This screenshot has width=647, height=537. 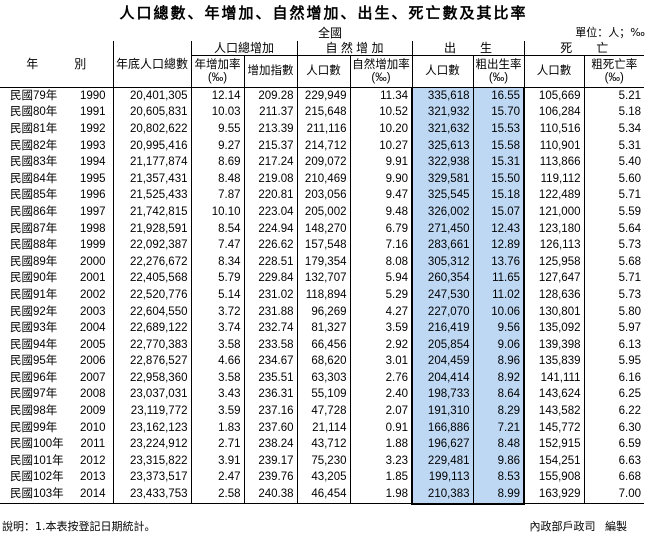 I want to click on cell-year-ad: 2006, so click(x=92, y=361).